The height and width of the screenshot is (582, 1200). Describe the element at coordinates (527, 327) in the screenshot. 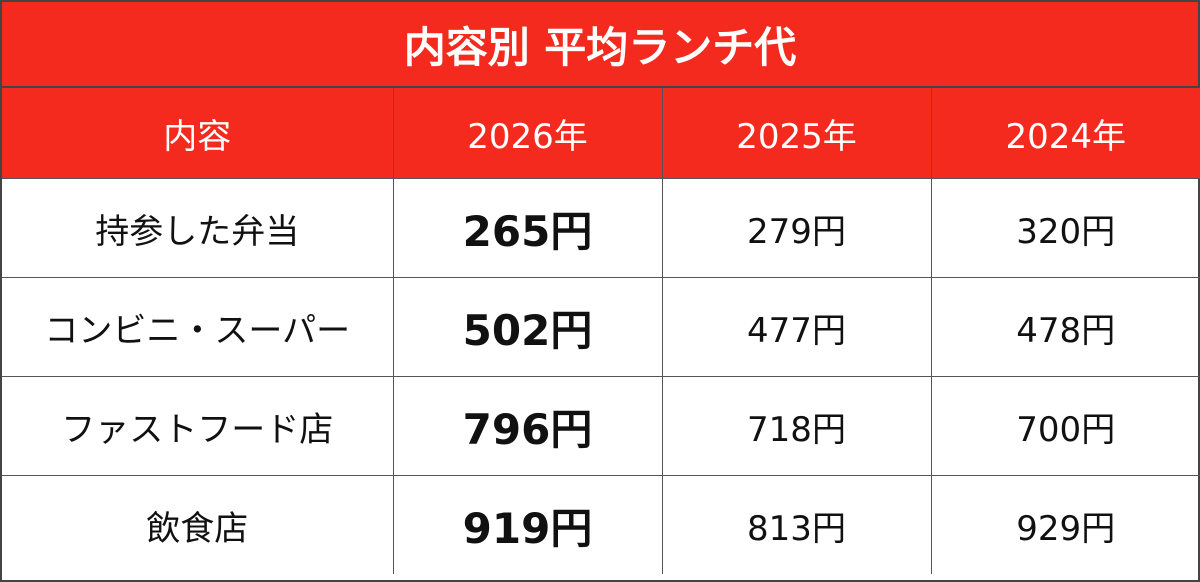

I see `cost-cell: 502円` at that location.